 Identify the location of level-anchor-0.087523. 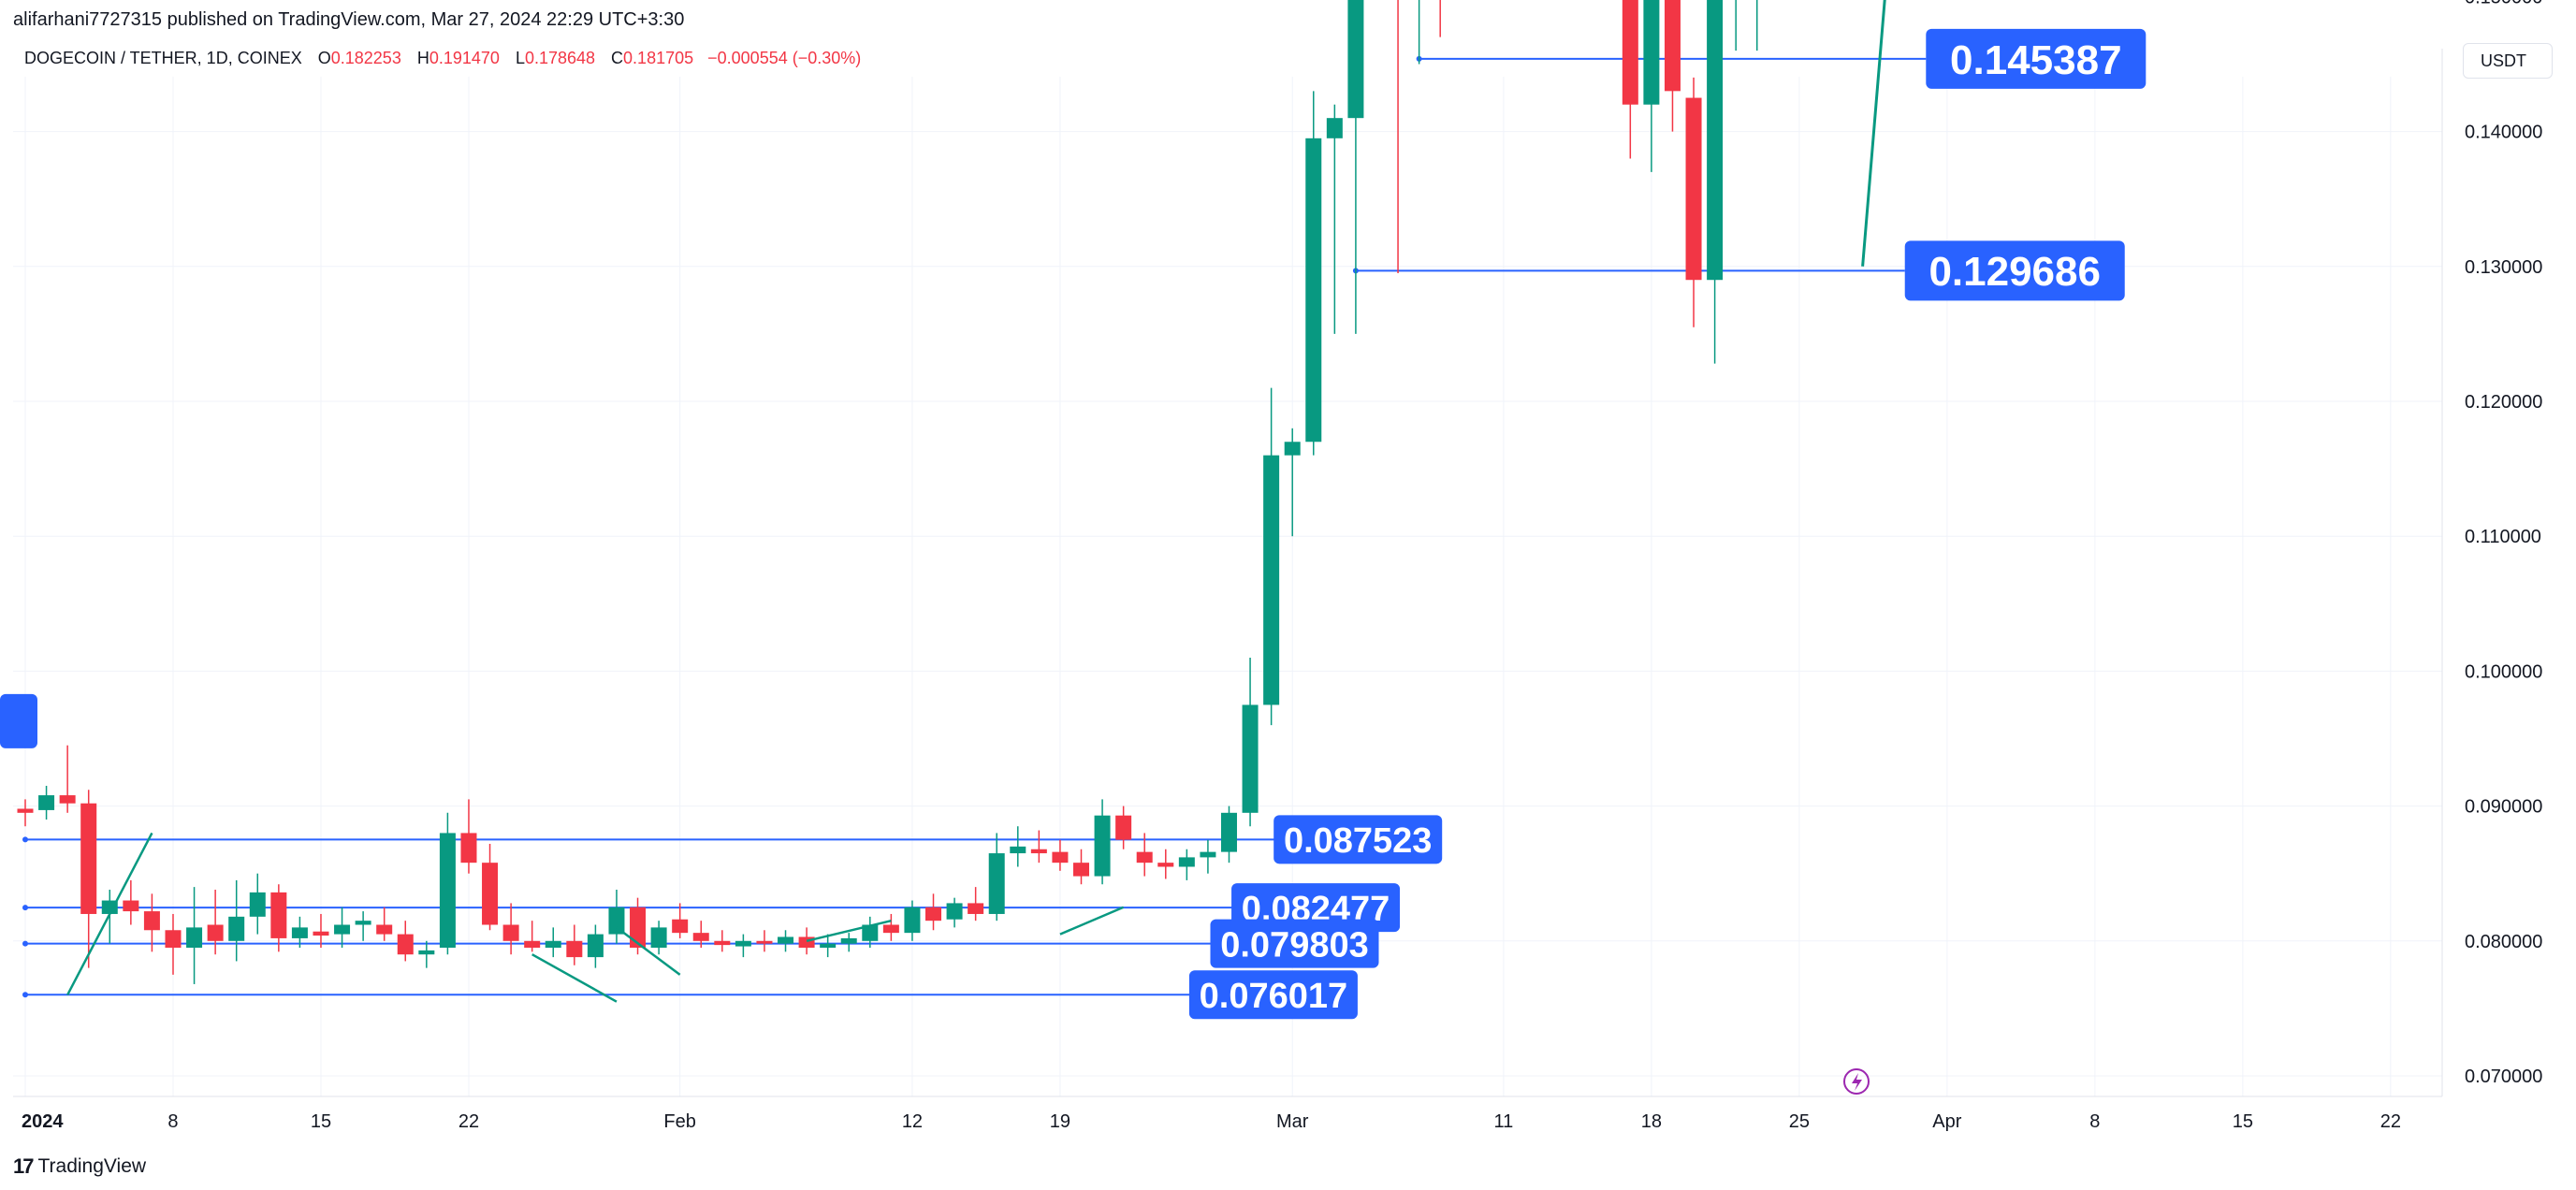
(25, 839).